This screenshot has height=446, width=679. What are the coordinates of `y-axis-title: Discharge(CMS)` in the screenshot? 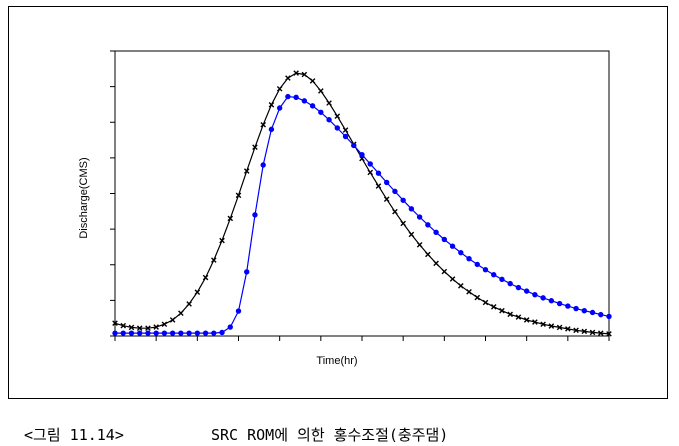 It's located at (84, 197).